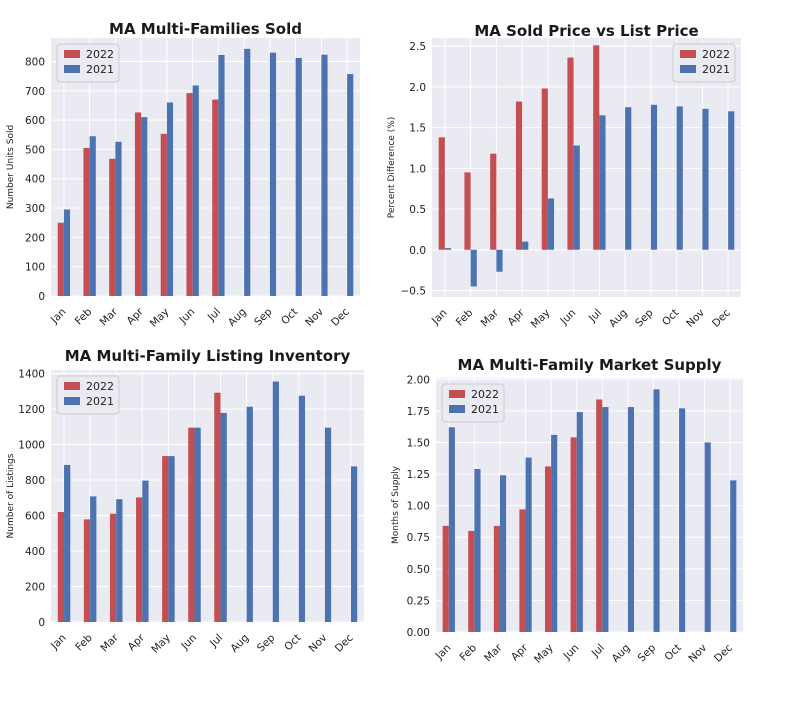 This screenshot has height=725, width=800. What do you see at coordinates (31, 446) in the screenshot?
I see `y-tick-label: 1000` at bounding box center [31, 446].